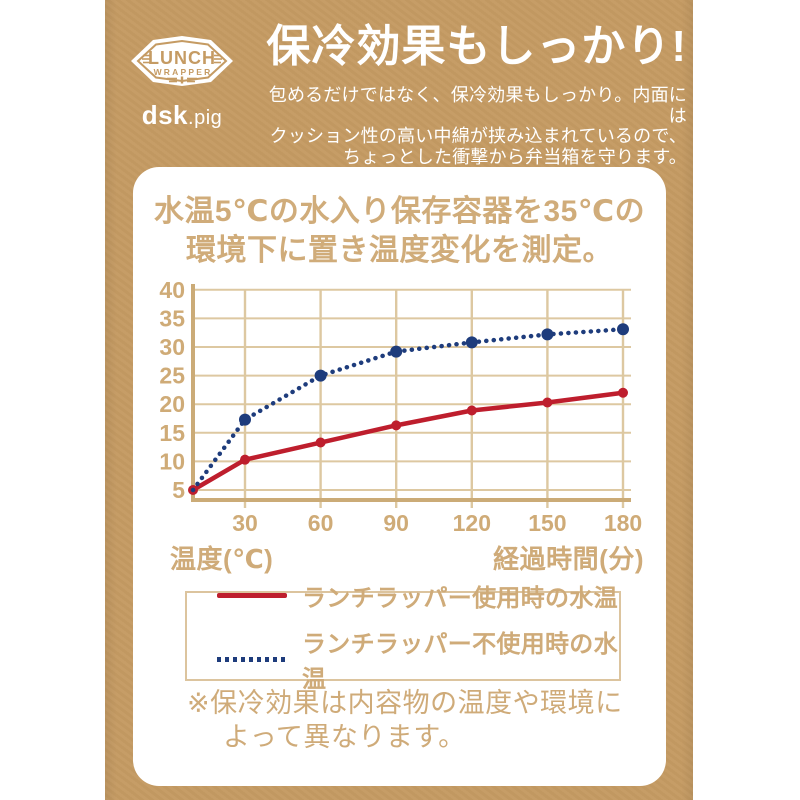 This screenshot has height=800, width=800. I want to click on y-tick-label: 15, so click(172, 433).